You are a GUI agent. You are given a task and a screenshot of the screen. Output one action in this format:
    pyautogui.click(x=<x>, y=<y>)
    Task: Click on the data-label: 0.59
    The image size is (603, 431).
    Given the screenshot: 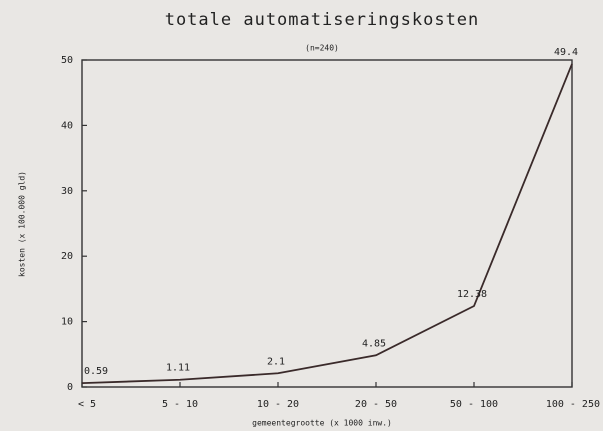 What is the action you would take?
    pyautogui.click(x=96, y=371)
    